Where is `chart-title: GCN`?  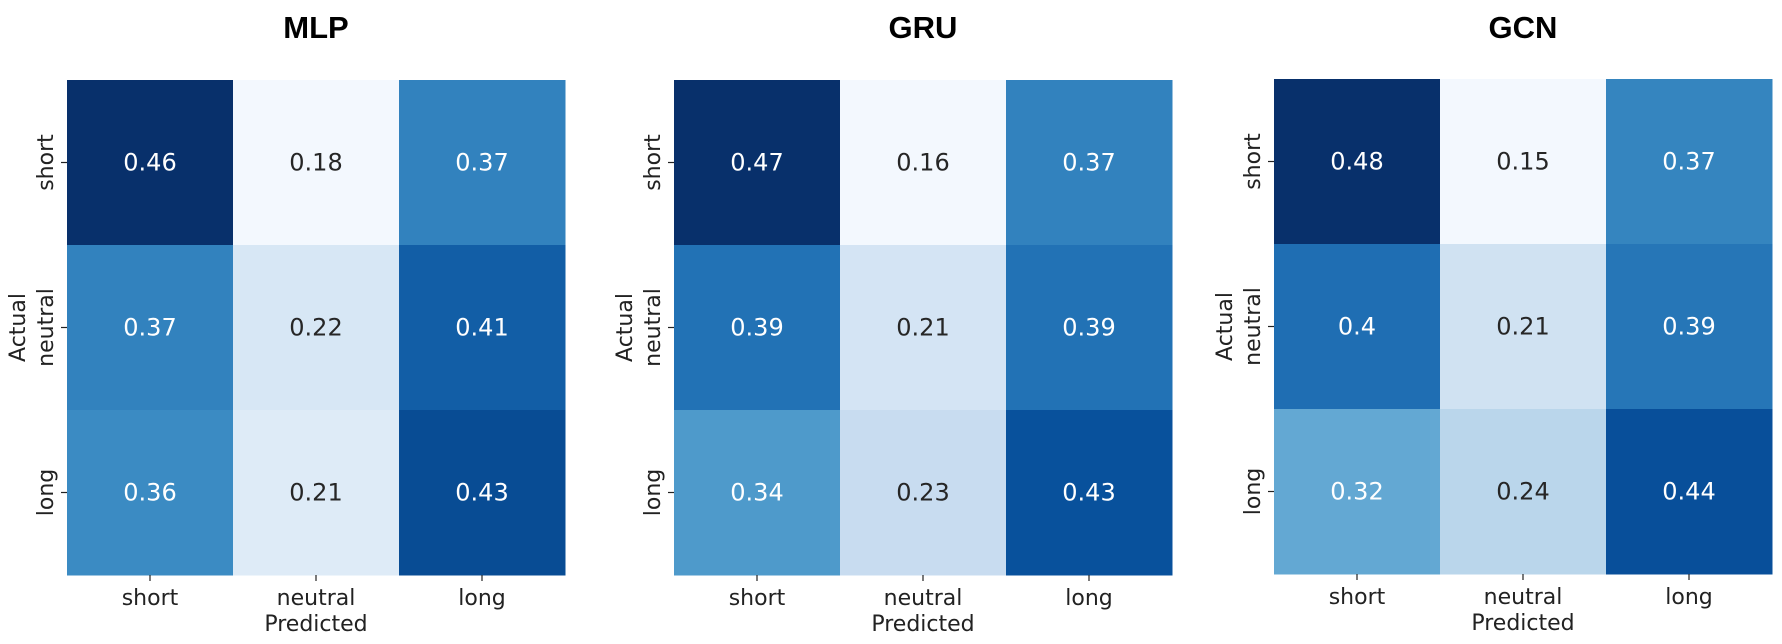 chart-title: GCN is located at coordinates (1523, 27).